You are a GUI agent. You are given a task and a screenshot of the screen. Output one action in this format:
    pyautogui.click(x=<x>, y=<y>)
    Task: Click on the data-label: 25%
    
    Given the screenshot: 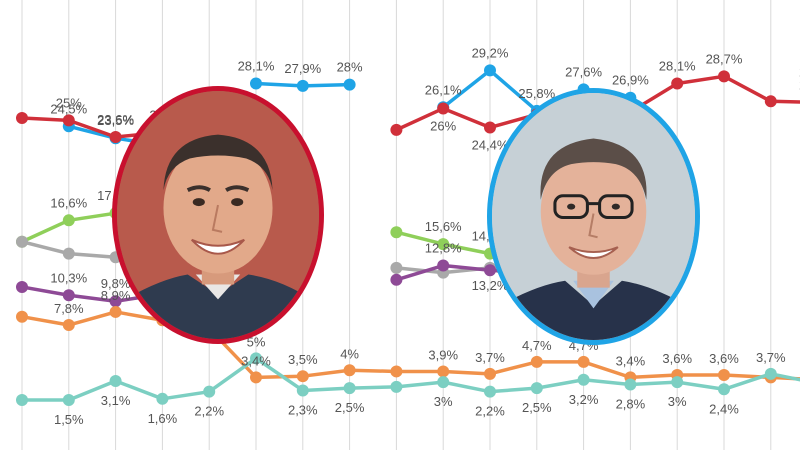 What is the action you would take?
    pyautogui.click(x=69, y=102)
    